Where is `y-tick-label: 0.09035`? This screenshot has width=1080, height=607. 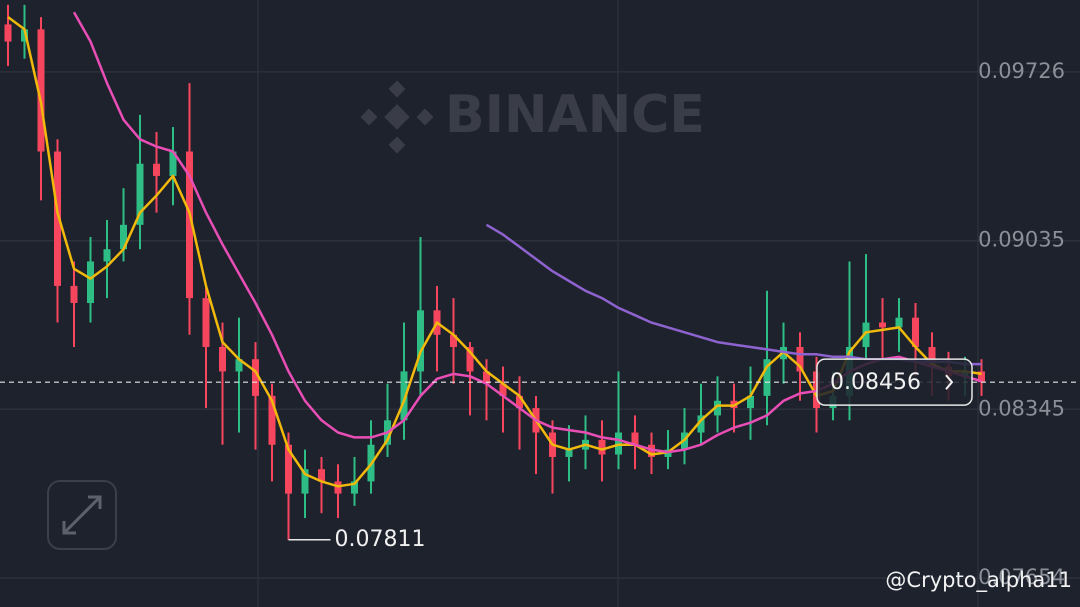
y-tick-label: 0.09035 is located at coordinates (1021, 240).